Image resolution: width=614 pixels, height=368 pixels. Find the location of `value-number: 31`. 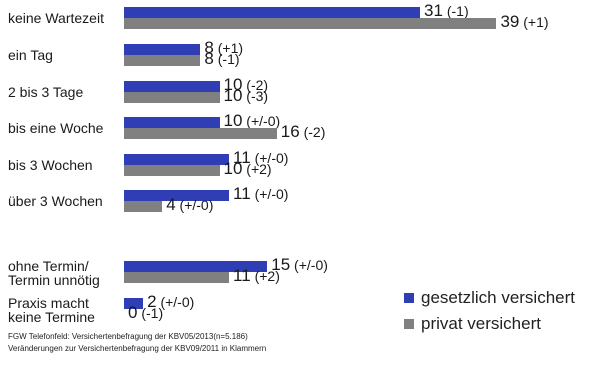

value-number: 31 is located at coordinates (433, 10).